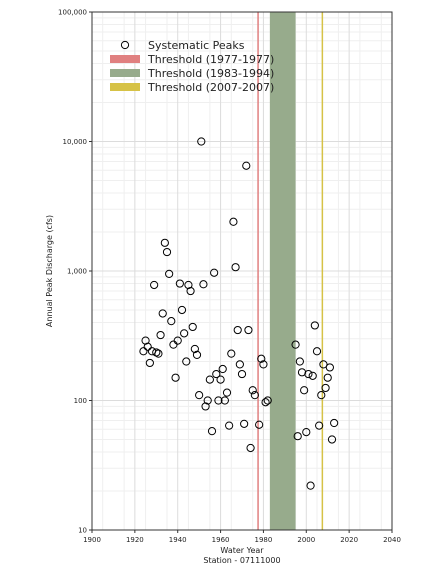  I want to click on y-tick-label: 10,000, so click(75, 142).